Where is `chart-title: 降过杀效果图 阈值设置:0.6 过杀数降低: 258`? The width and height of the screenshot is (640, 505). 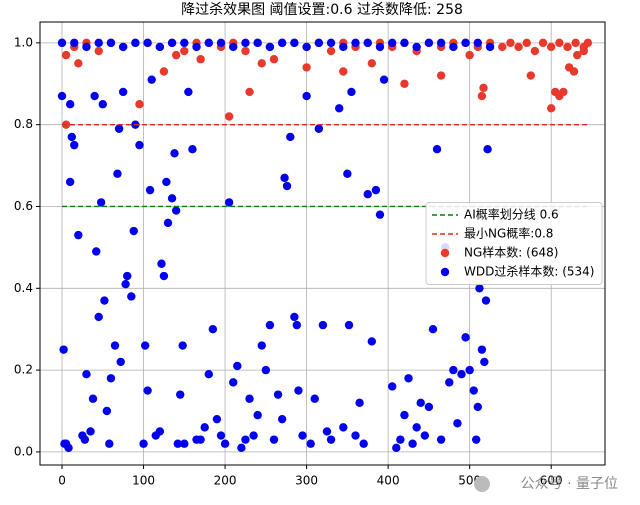 chart-title: 降过杀效果图 阈值设置:0.6 过杀数降低: 258 is located at coordinates (322, 10).